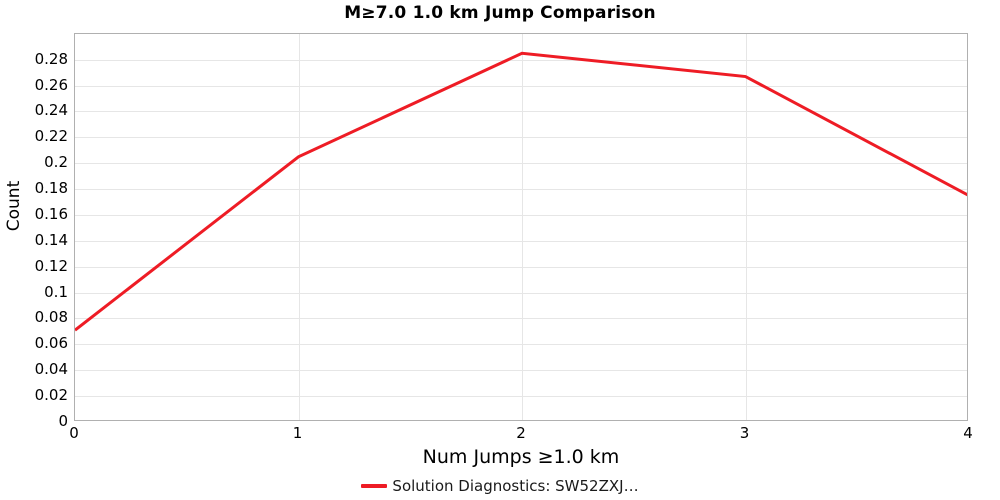 The height and width of the screenshot is (500, 1000). What do you see at coordinates (51, 240) in the screenshot?
I see `y-axis-tick-label: 0.14` at bounding box center [51, 240].